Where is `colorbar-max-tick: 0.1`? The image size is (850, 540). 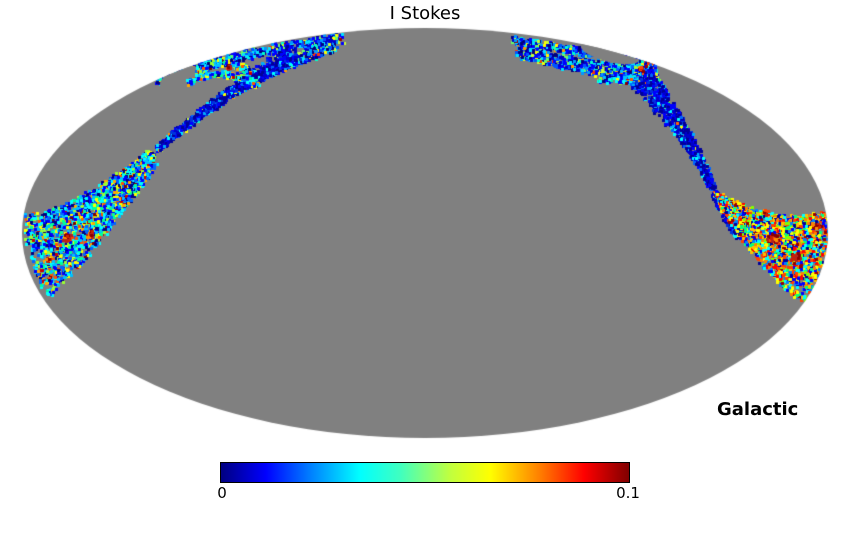
colorbar-max-tick: 0.1 is located at coordinates (628, 493).